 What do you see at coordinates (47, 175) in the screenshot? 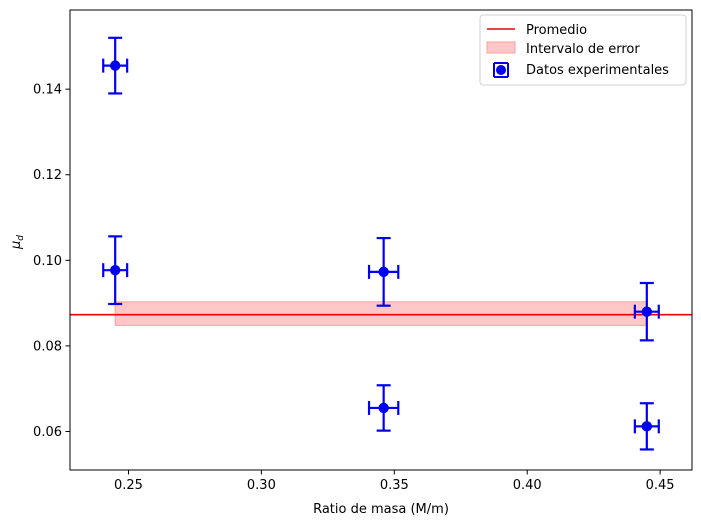
I see `y-tick-label: 0.12` at bounding box center [47, 175].